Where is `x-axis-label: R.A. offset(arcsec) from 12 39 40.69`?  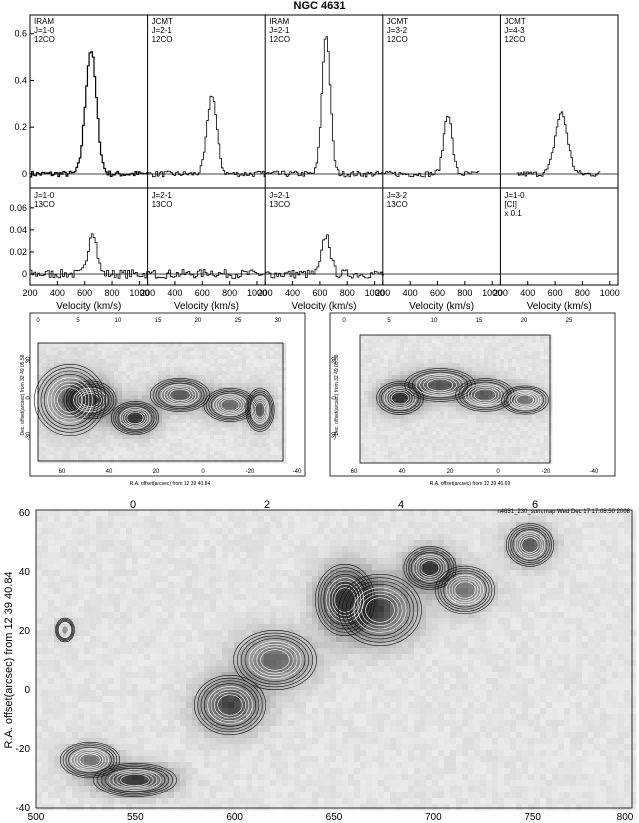
x-axis-label: R.A. offset(arcsec) from 12 39 40.69 is located at coordinates (470, 484).